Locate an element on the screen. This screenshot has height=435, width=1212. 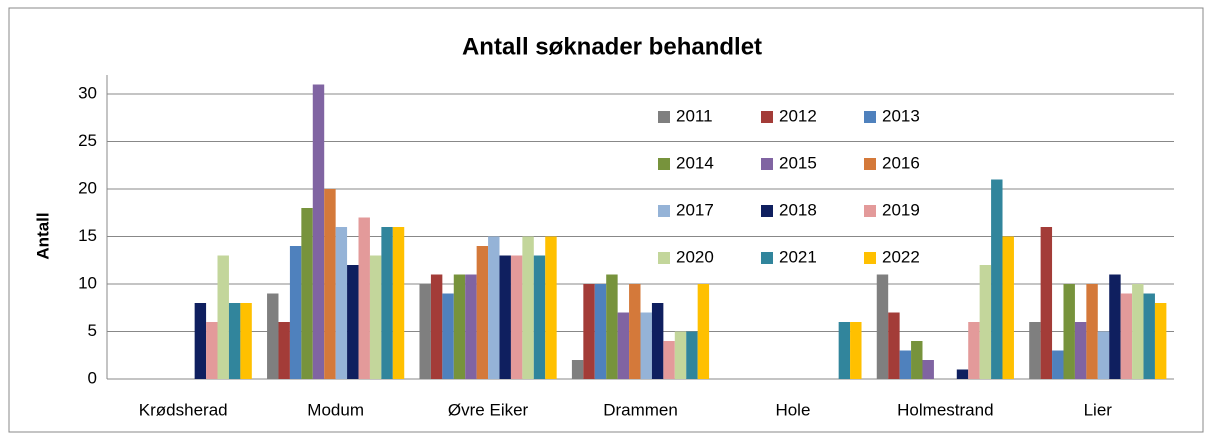
legend-label: 2017 is located at coordinates (695, 209).